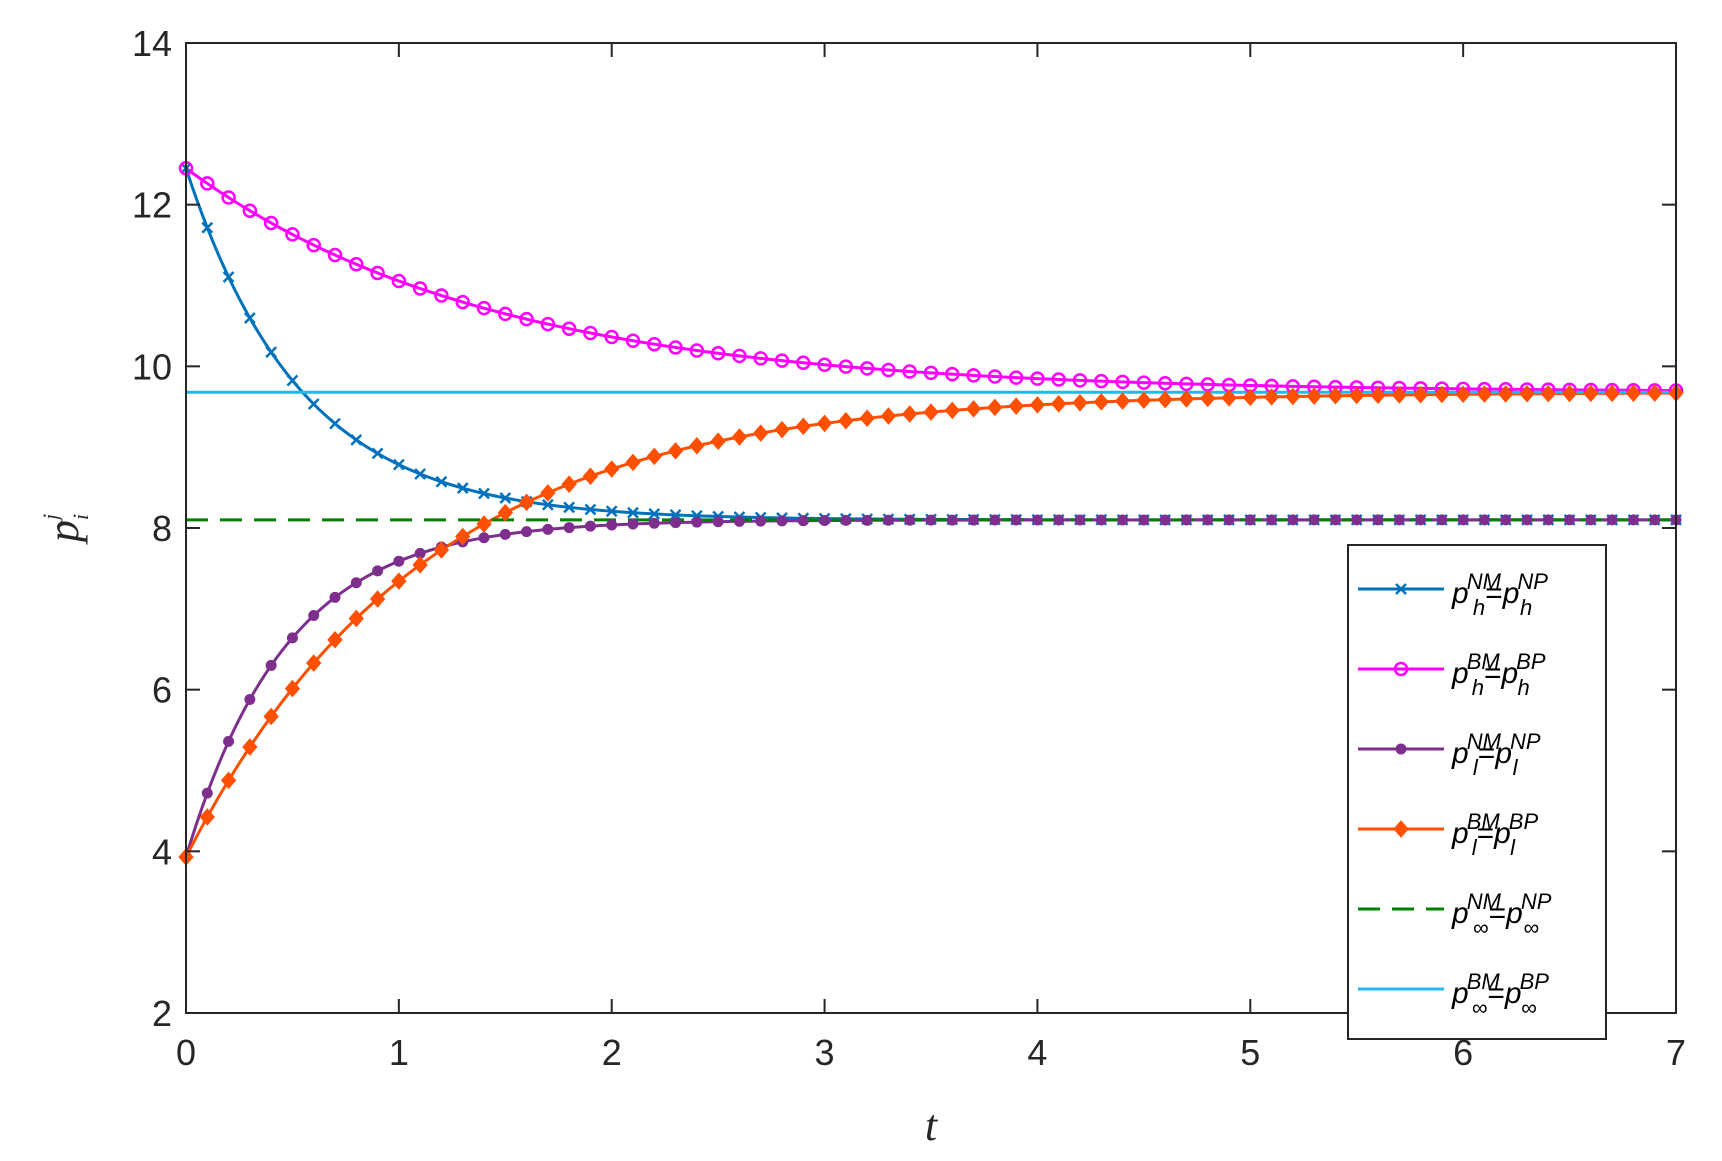  Describe the element at coordinates (1484, 901) in the screenshot. I see `legend-label-lsup: NM` at that location.